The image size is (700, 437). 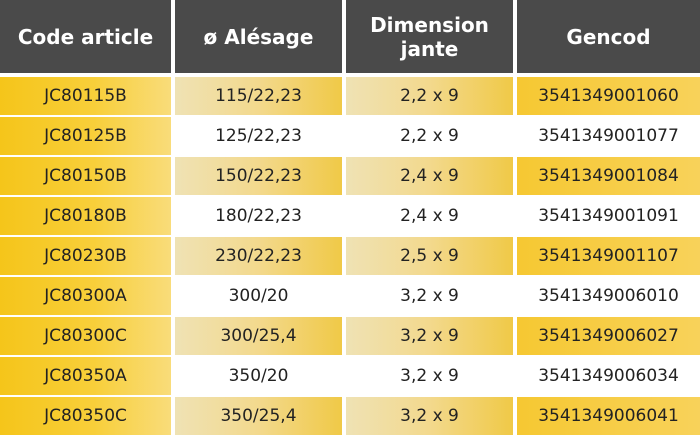 I want to click on table-row: JC80350C 350/25,4 3,2 x 9 3541349006041, so click(x=350, y=416).